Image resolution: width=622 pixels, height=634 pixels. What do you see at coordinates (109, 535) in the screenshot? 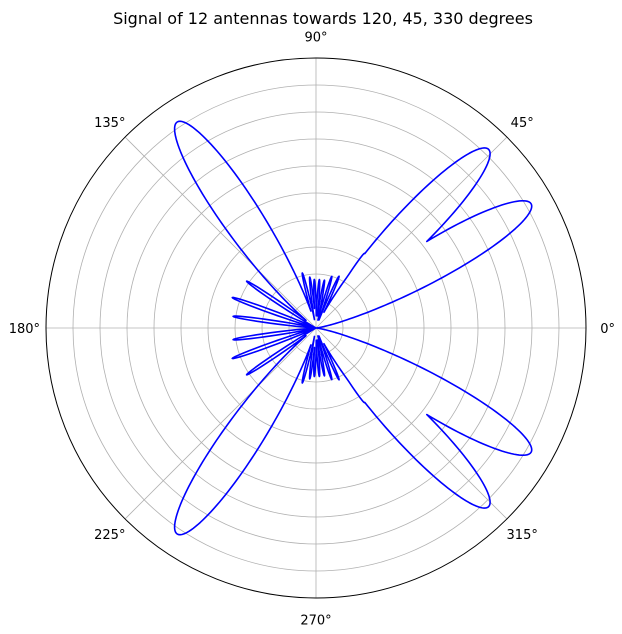
I see `angle-tick-label: 225°` at bounding box center [109, 535].